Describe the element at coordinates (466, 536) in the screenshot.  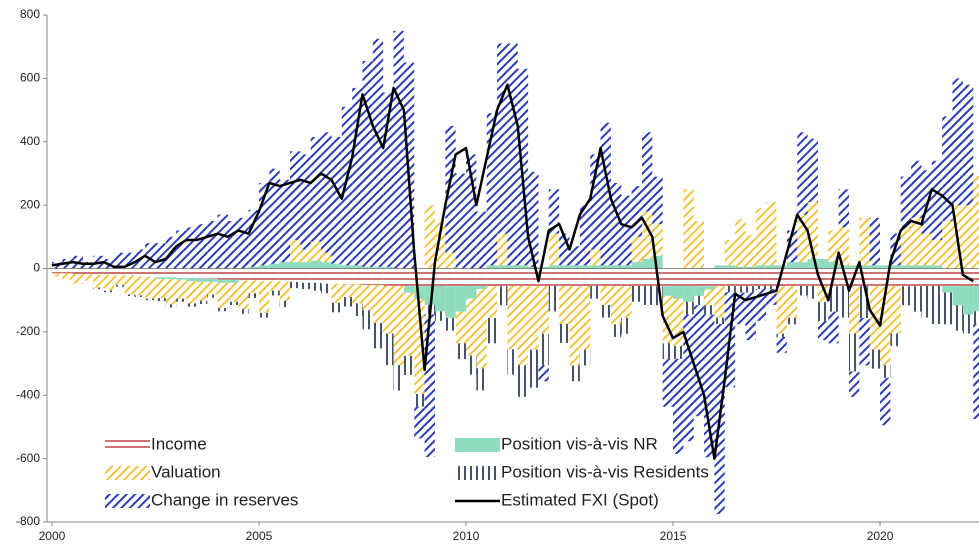
I see `x-tick-label: 2010` at that location.